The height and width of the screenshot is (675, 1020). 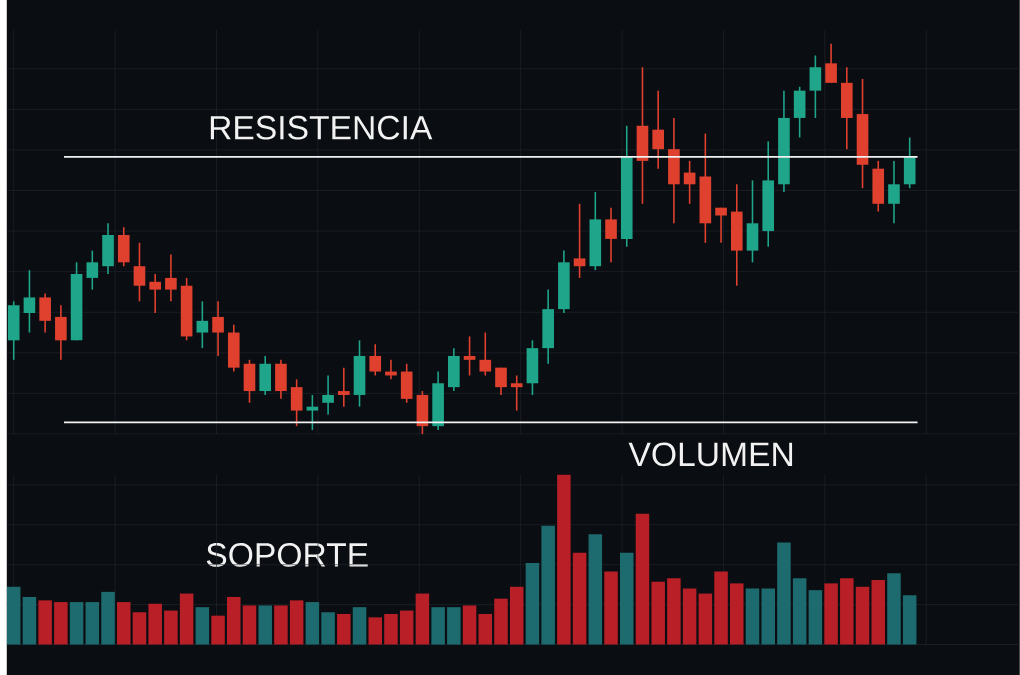 I want to click on chart-title: VOLUMEN, so click(x=710, y=454).